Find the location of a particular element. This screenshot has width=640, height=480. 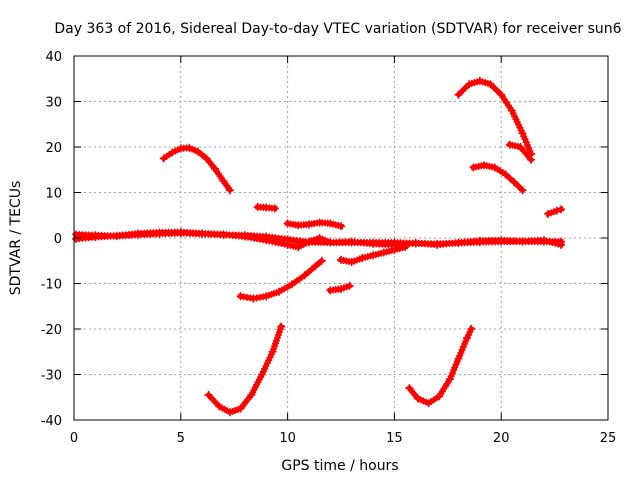

x-tick-label: 15 is located at coordinates (394, 438).